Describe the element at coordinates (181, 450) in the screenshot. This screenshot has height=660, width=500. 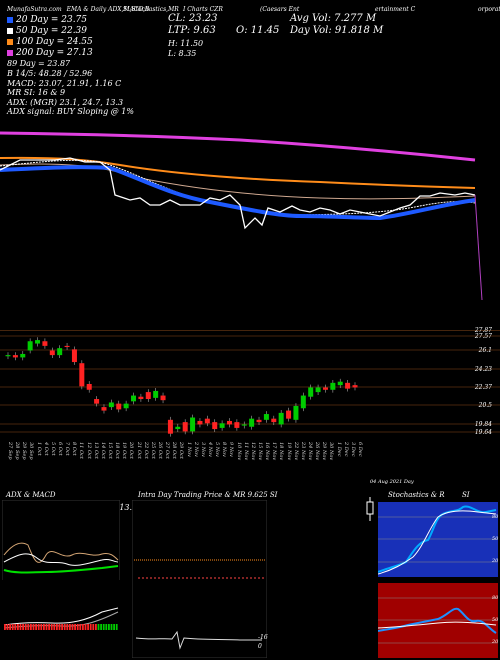
I see `date-label: 29 Oct` at that location.